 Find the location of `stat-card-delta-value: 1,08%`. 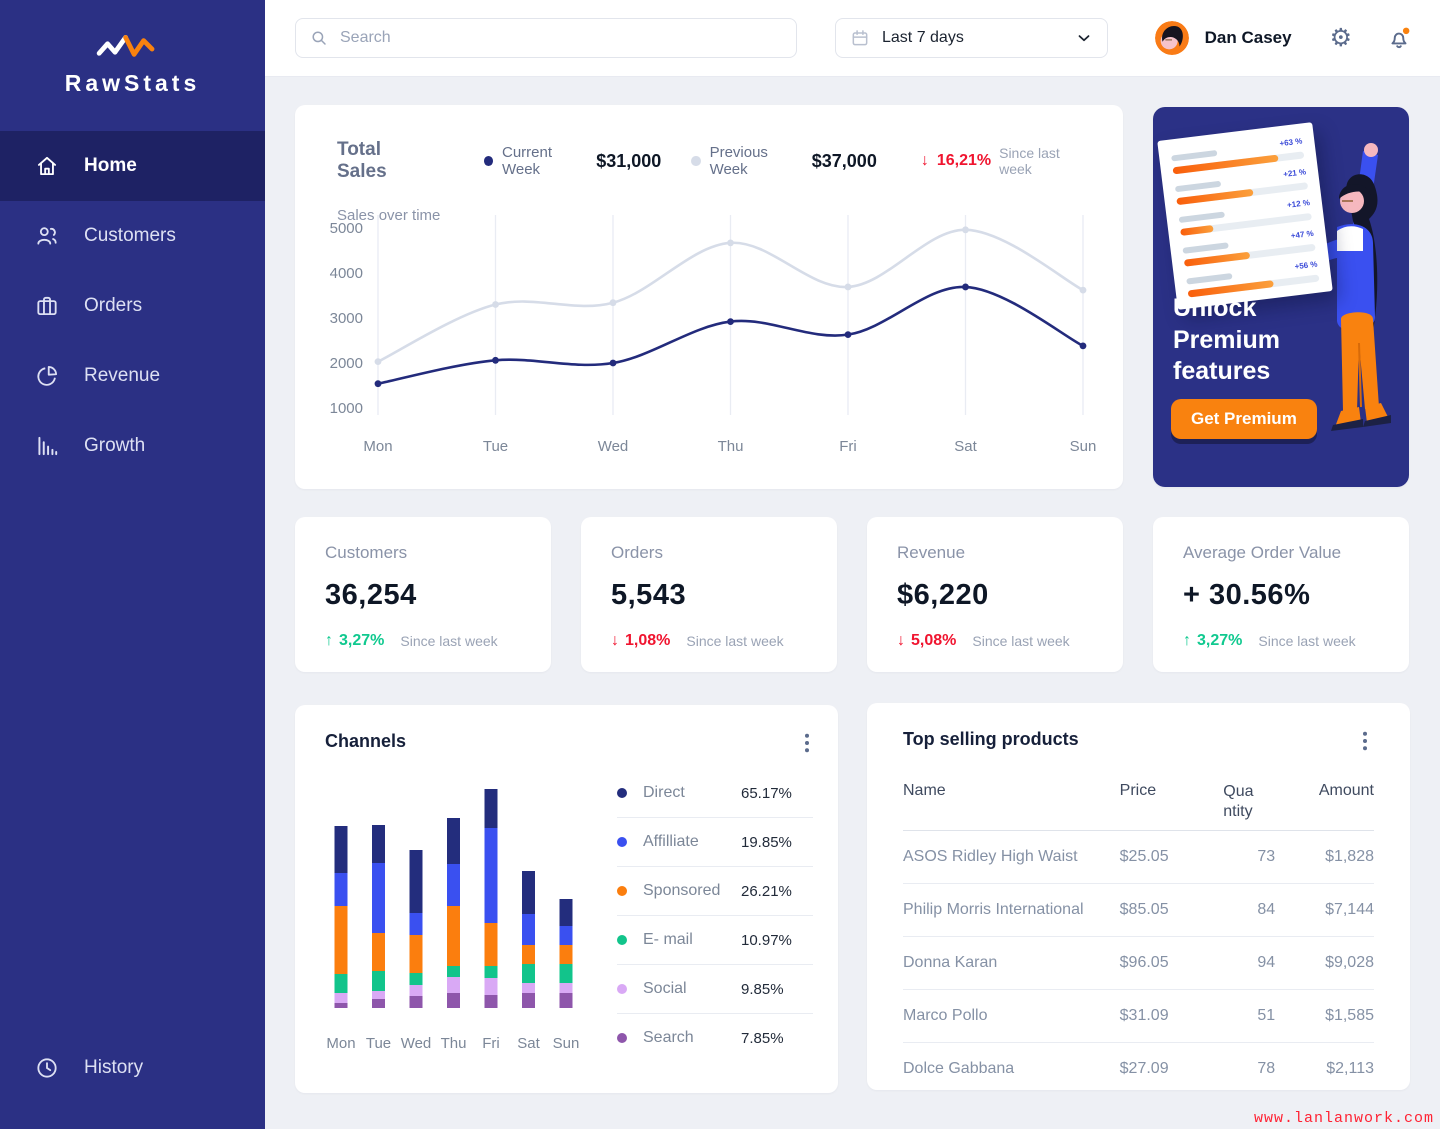

stat-card-delta-value: 1,08% is located at coordinates (648, 640).